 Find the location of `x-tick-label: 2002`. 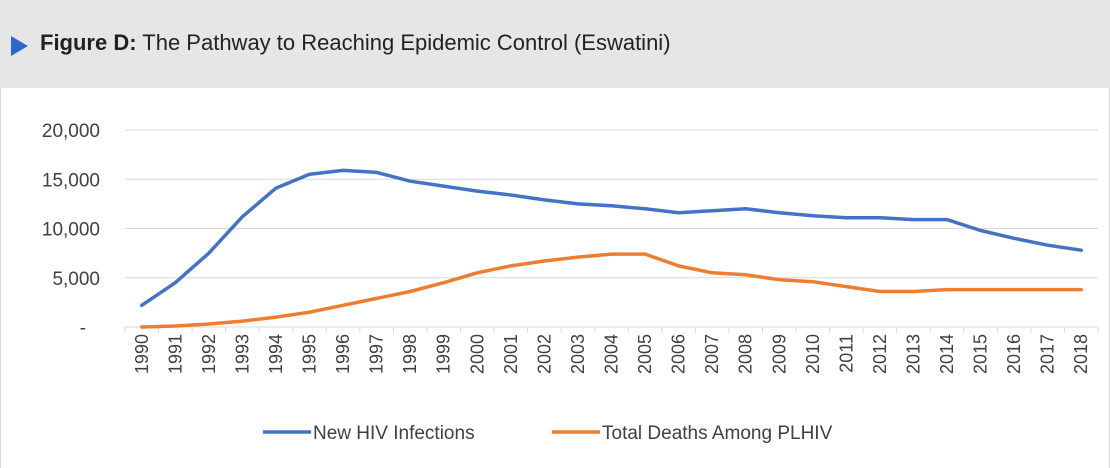

x-tick-label: 2002 is located at coordinates (544, 354).